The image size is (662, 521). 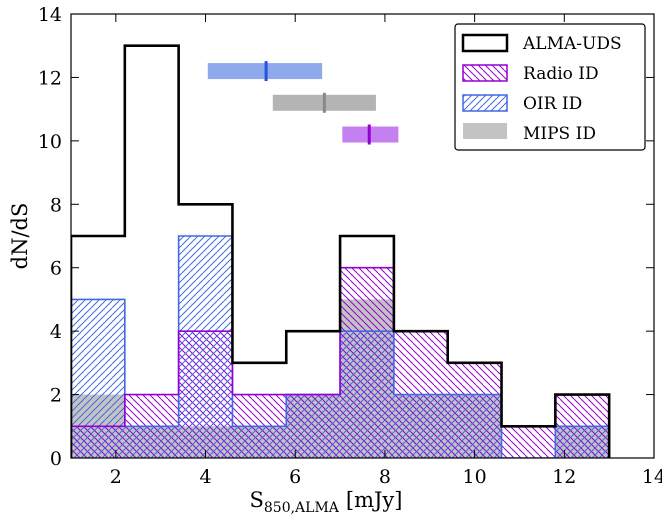 I want to click on y-tick-label: 0, so click(x=56, y=459).